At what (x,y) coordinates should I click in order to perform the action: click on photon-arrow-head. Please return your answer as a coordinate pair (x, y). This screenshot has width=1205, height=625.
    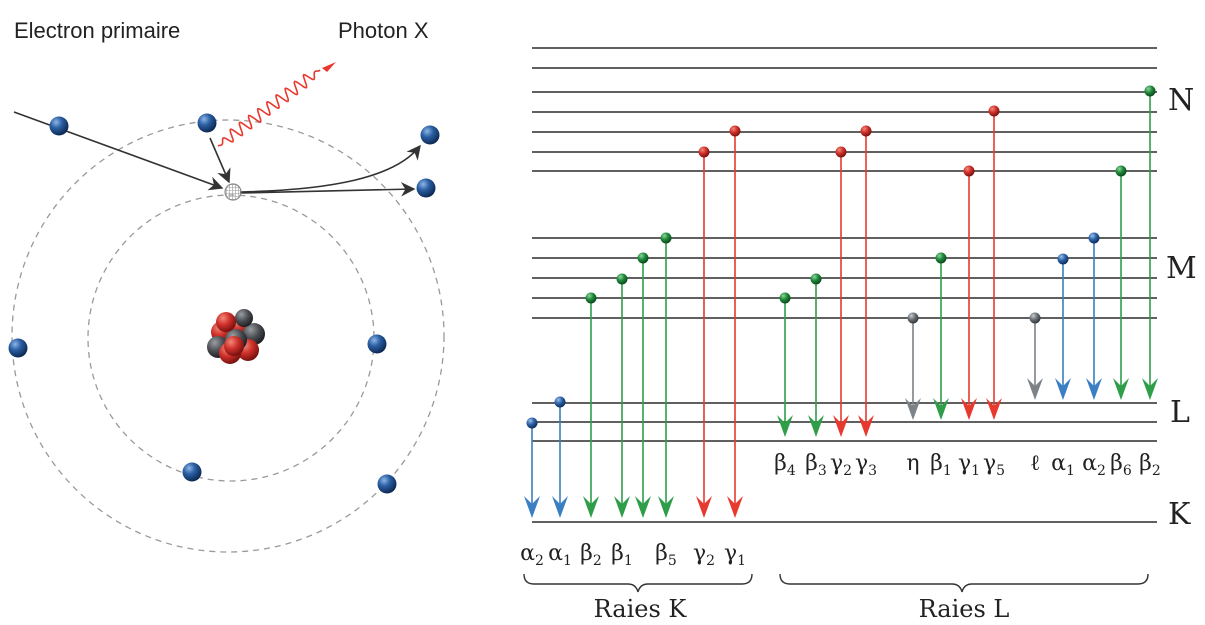
    Looking at the image, I should click on (329, 67).